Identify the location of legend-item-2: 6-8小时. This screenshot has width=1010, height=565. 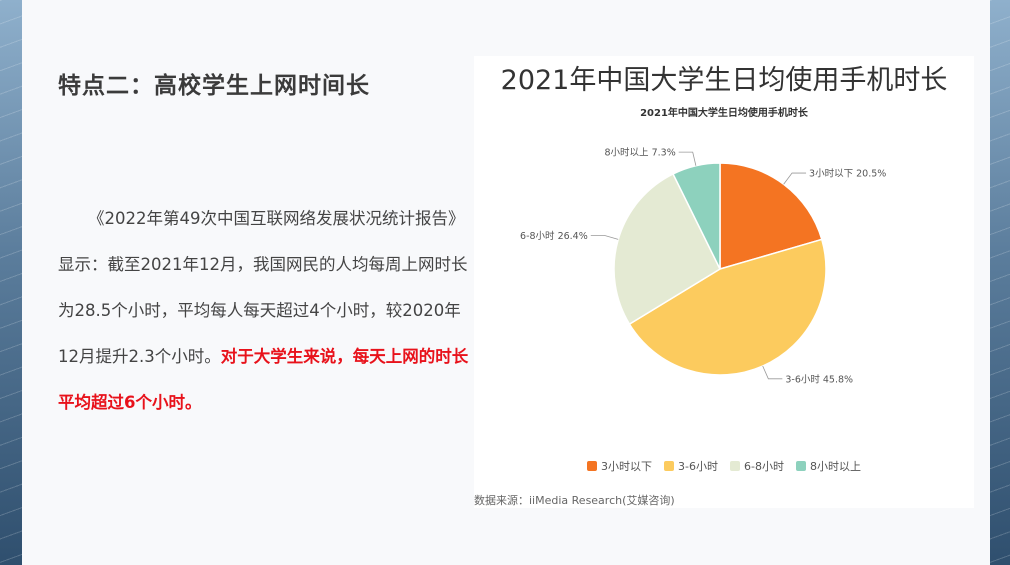
(757, 466).